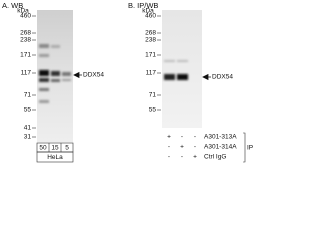 Image resolution: width=320 pixels, height=240 pixels. I want to click on antibody-name: A301-314A, so click(220, 147).